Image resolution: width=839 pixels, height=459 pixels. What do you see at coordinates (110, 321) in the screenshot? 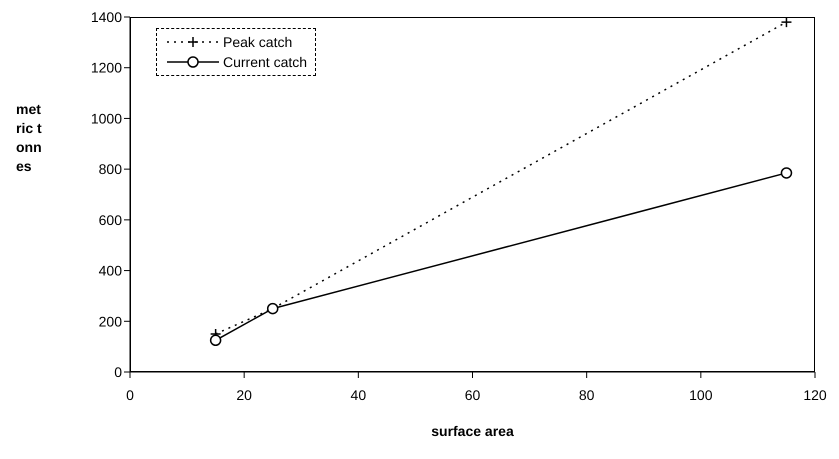
I see `y-tick-label: 200` at bounding box center [110, 321].